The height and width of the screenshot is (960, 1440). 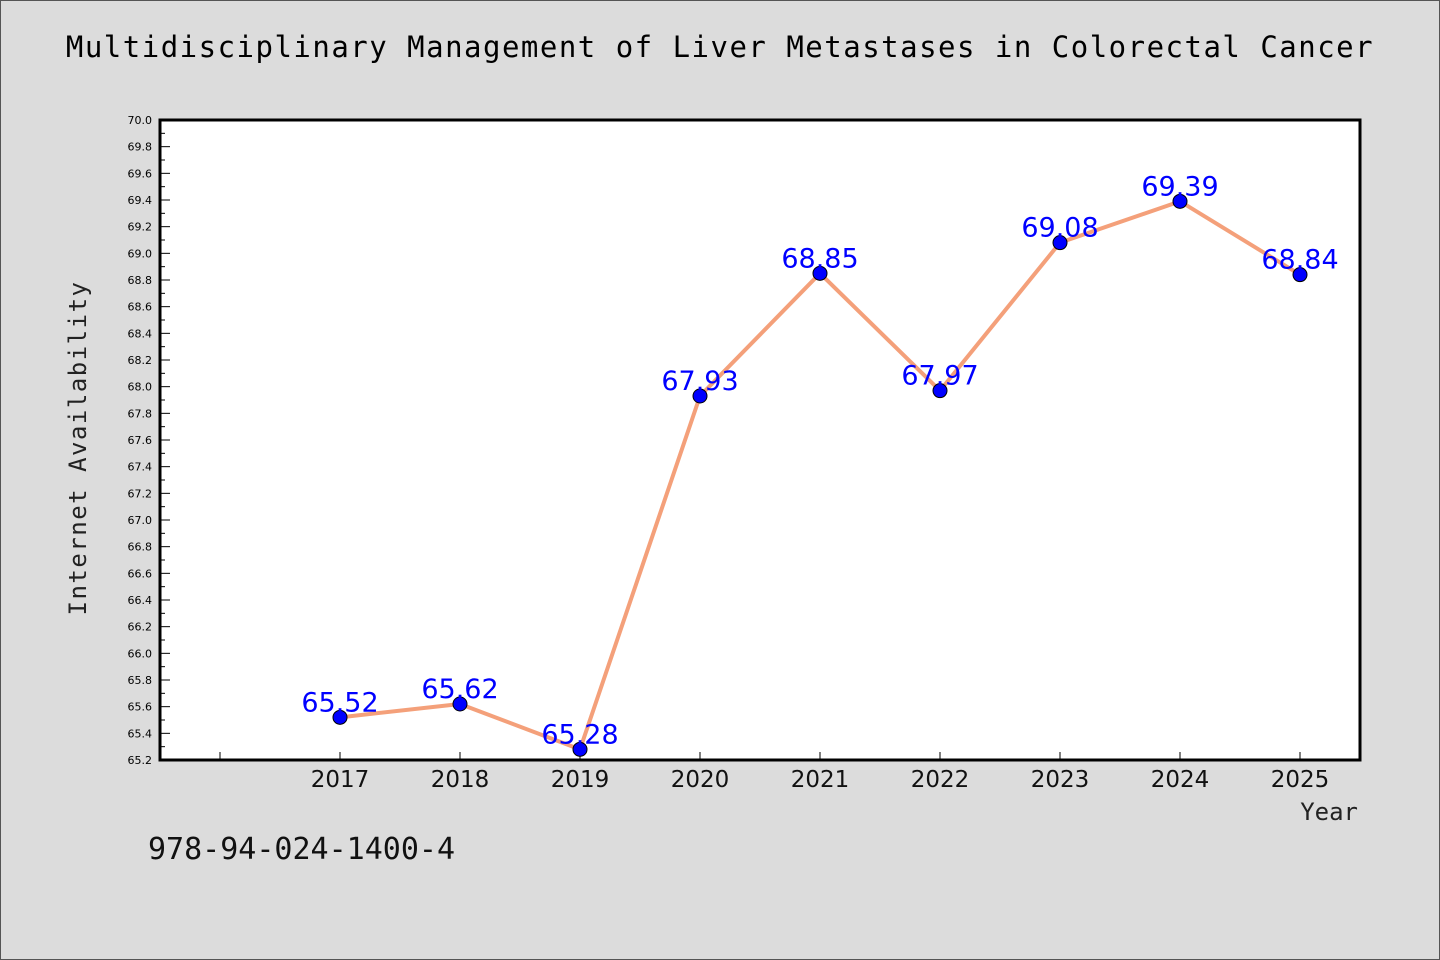 What do you see at coordinates (700, 780) in the screenshot?
I see `x-tick-label: 2020` at bounding box center [700, 780].